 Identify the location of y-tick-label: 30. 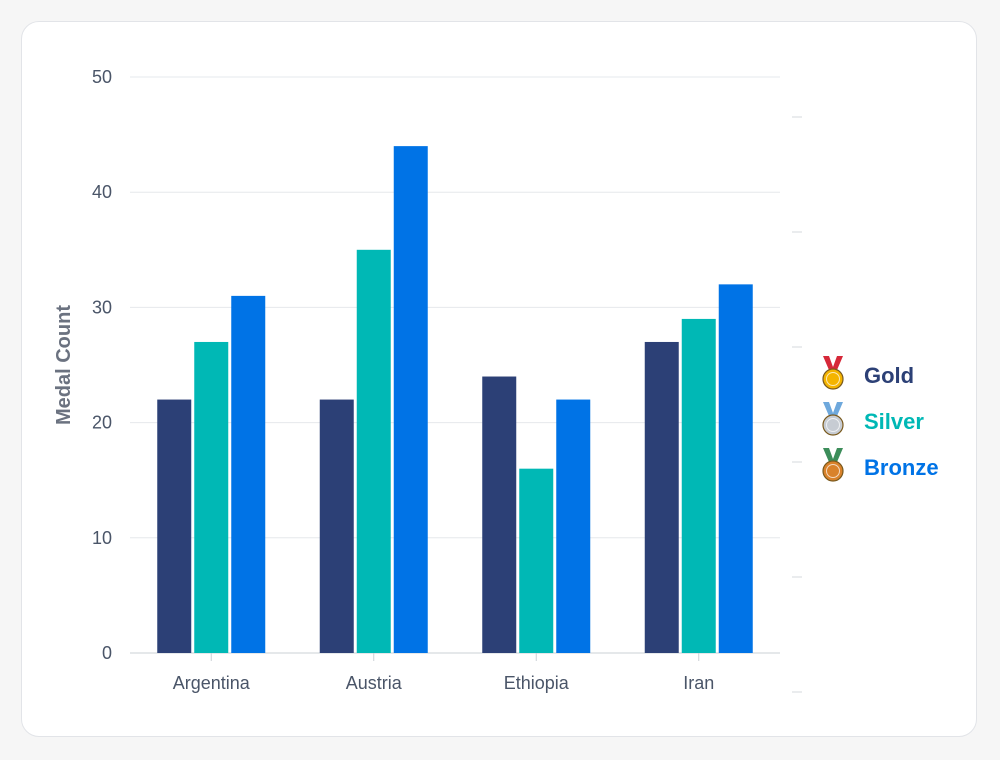
(102, 307).